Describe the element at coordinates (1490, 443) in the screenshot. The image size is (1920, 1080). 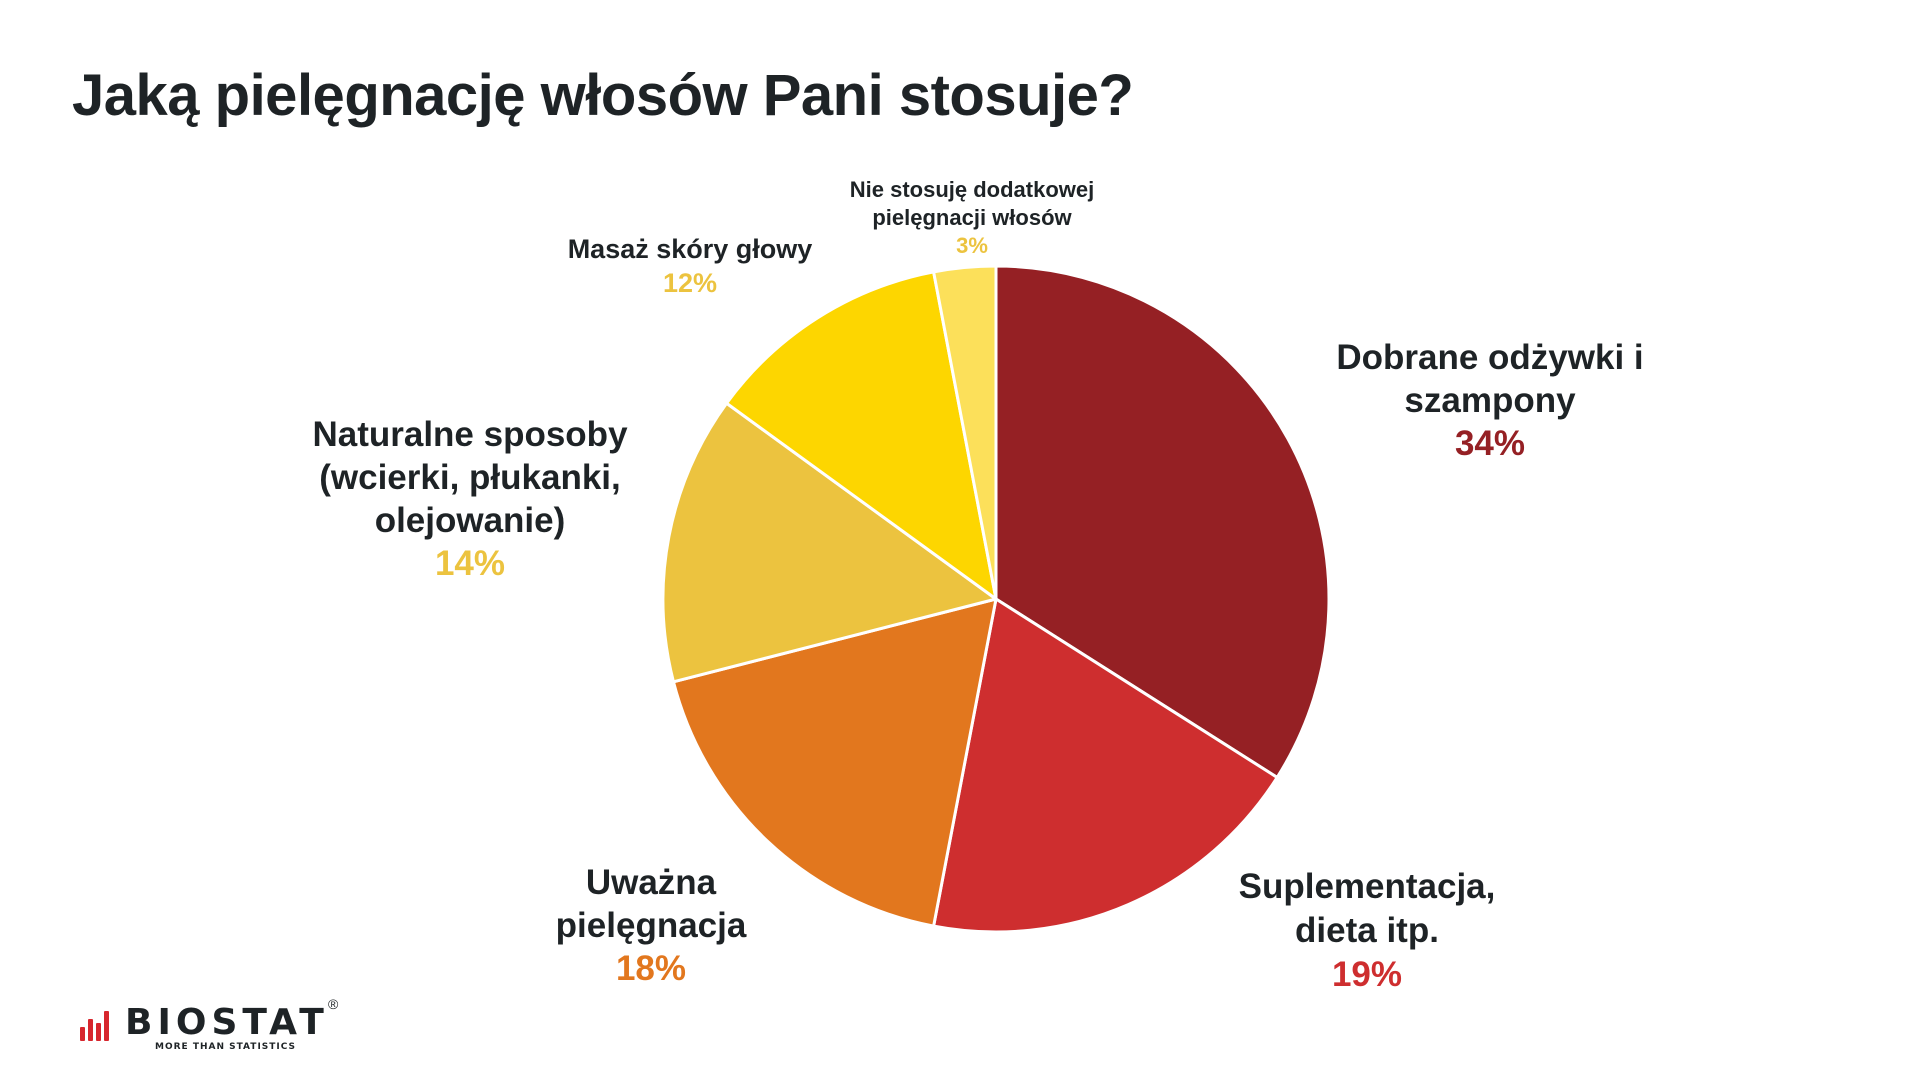
I see `label-percent: 34%` at that location.